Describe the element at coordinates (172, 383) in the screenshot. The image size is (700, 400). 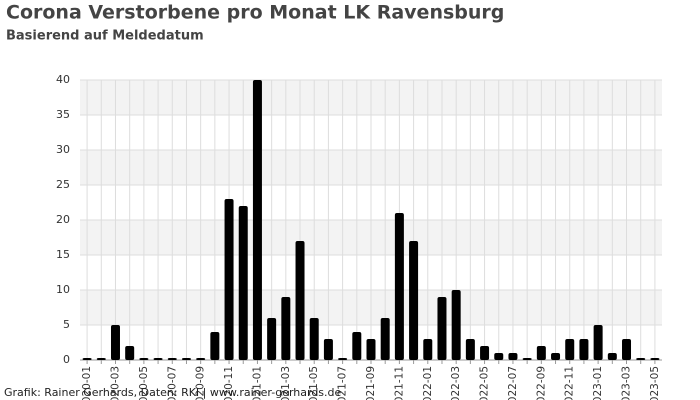
I see `x-tick-label: 2020-07` at that location.